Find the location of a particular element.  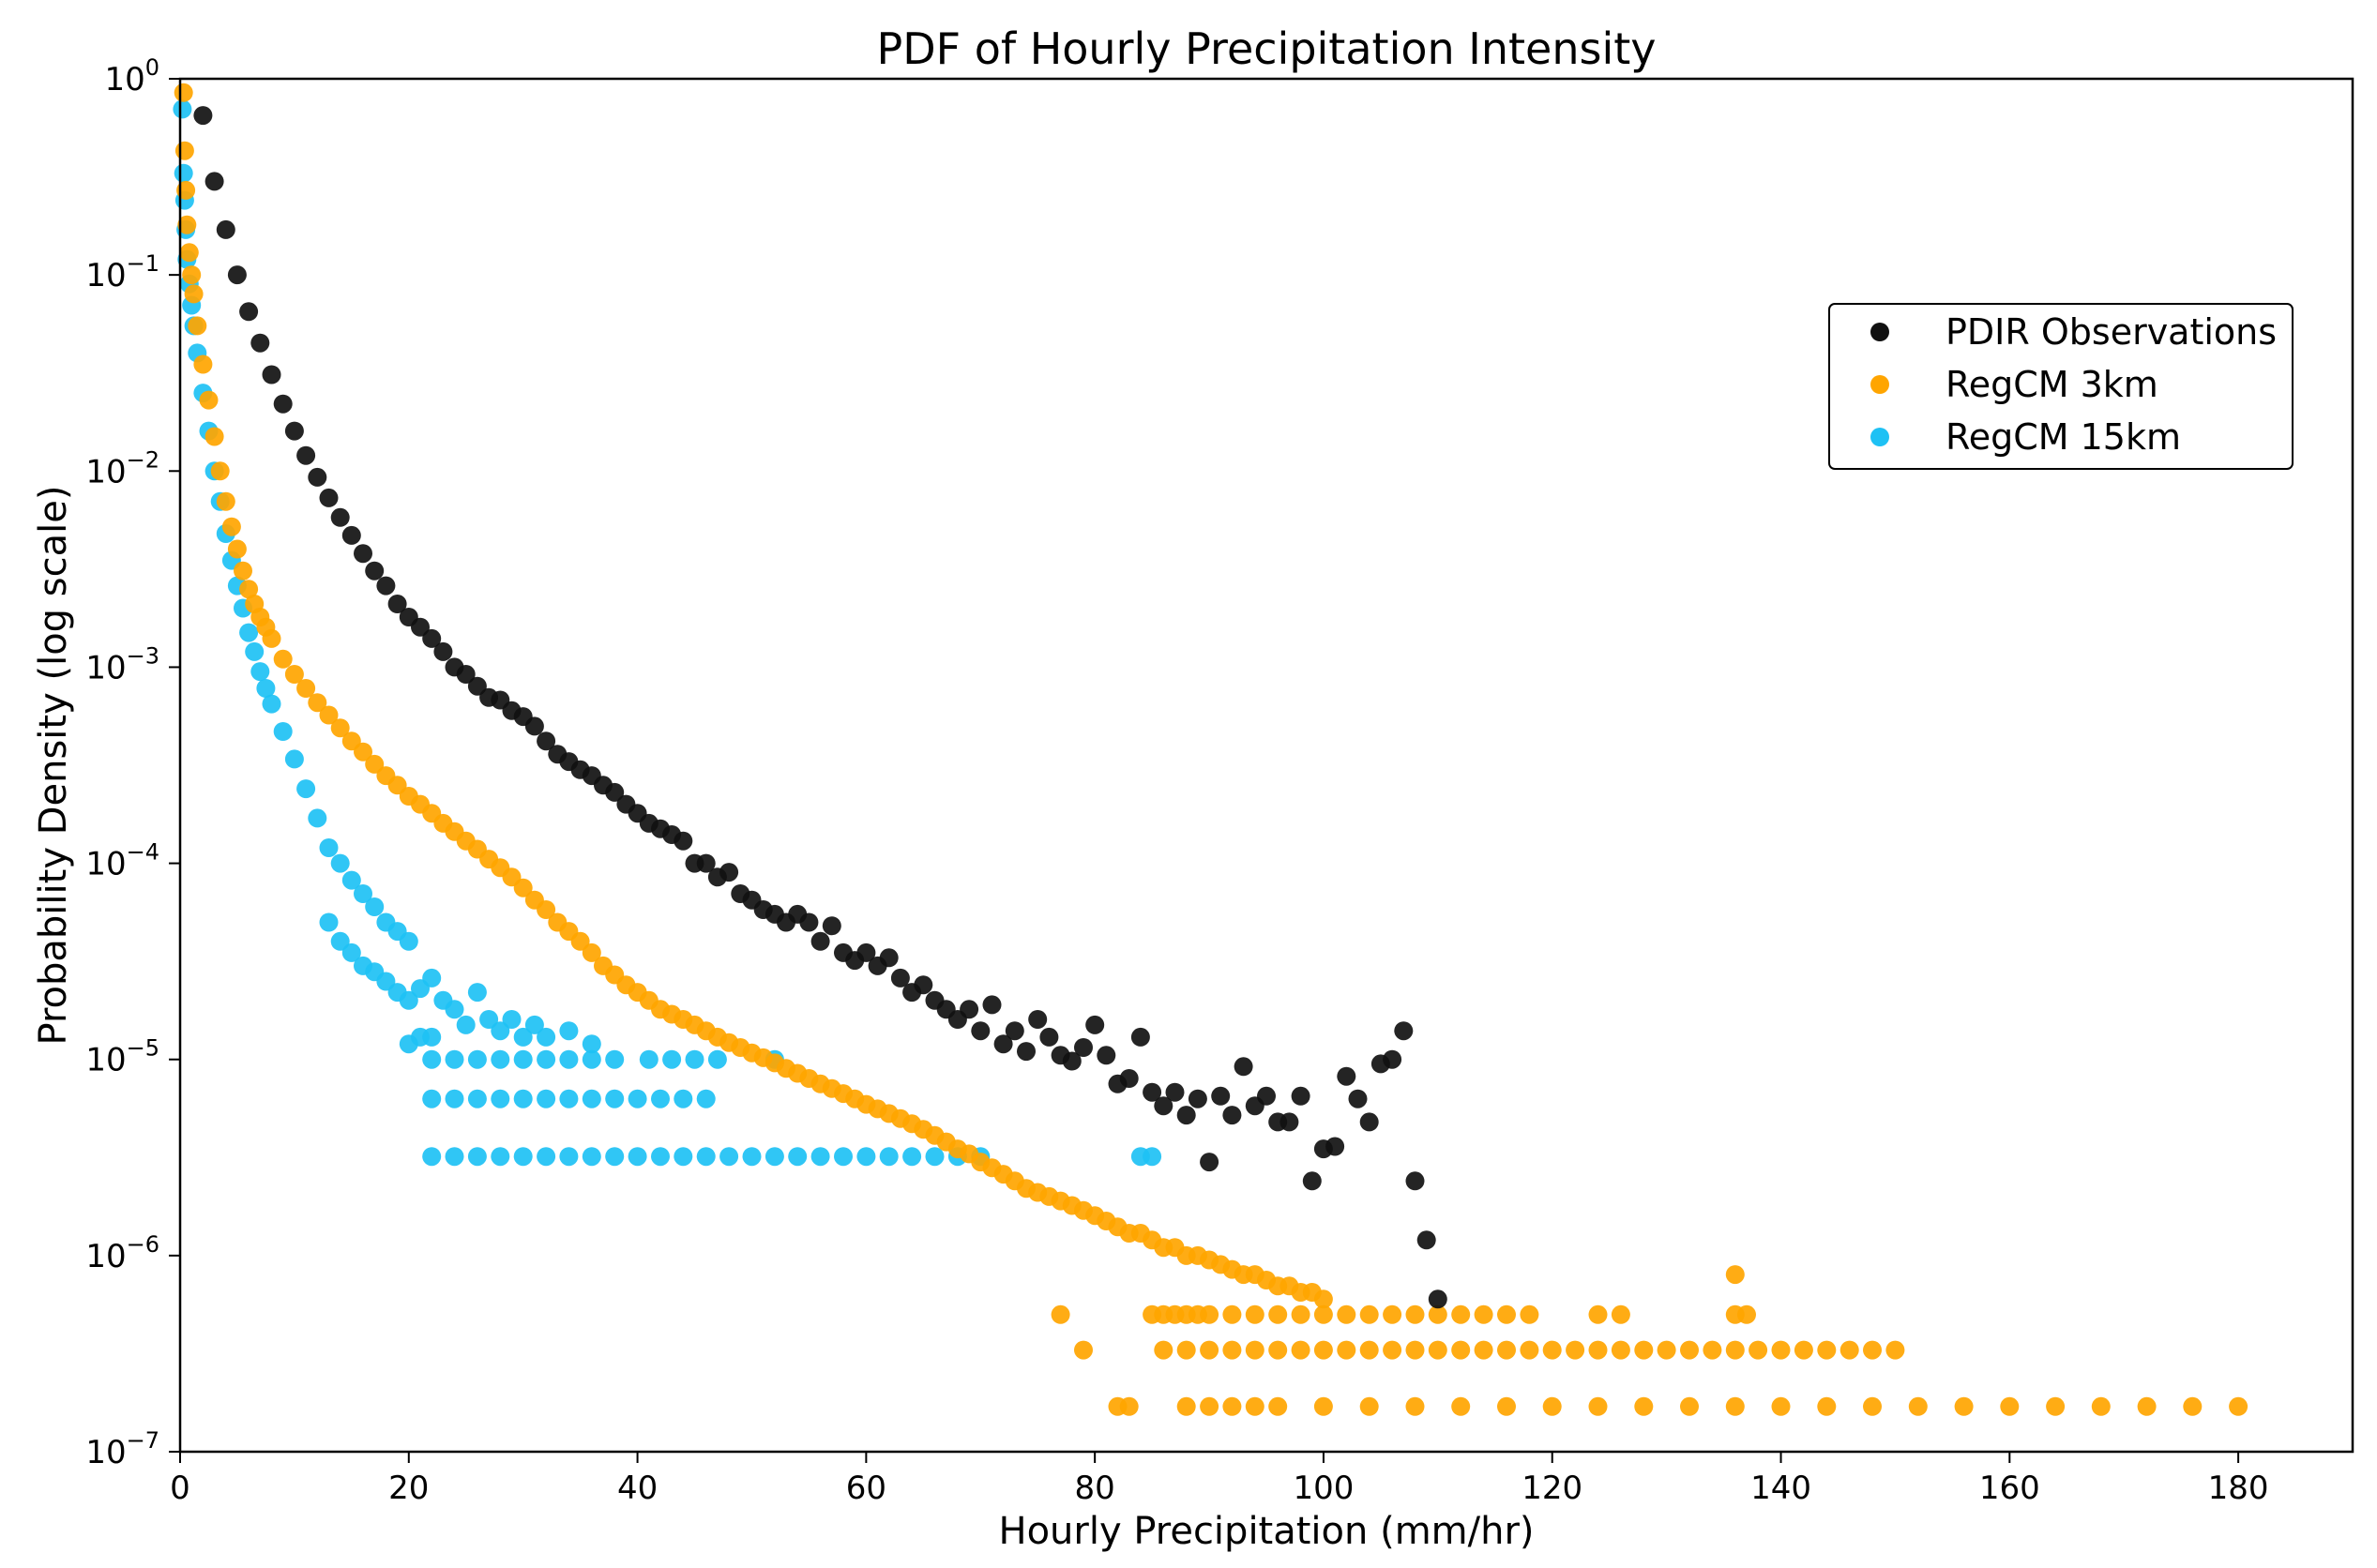

y-tick-label-2: 10⁻⁵ is located at coordinates (122, 1057).